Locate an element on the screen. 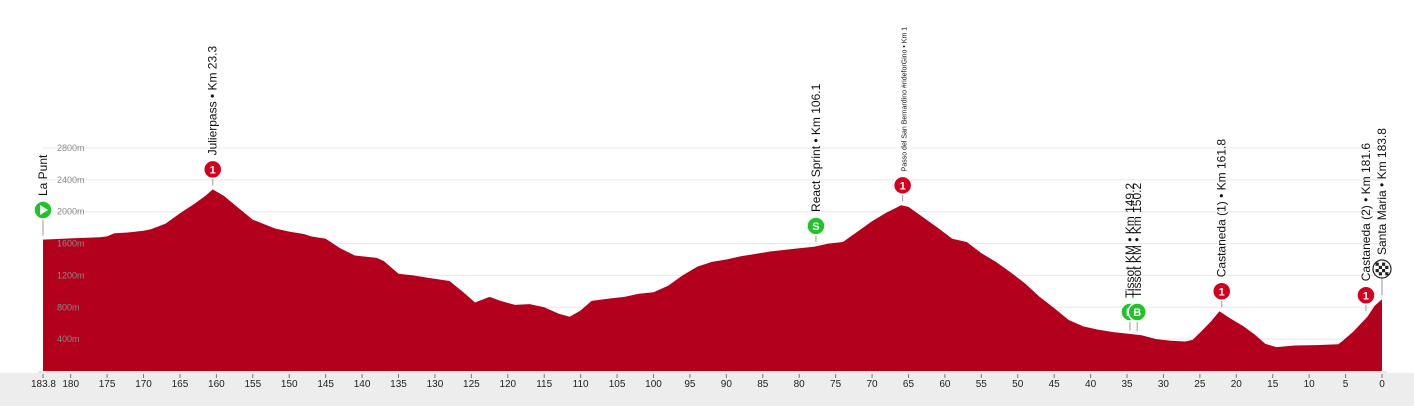 The width and height of the screenshot is (1414, 409). x-tick-label: 183.8 is located at coordinates (43, 384).